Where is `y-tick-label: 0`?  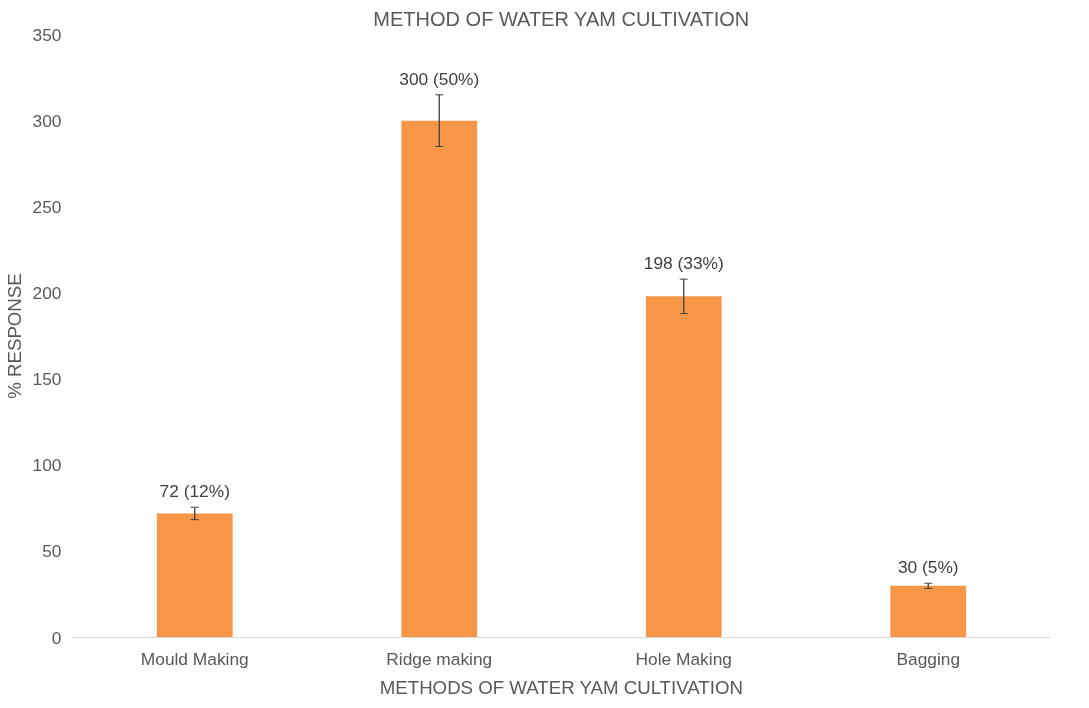 y-tick-label: 0 is located at coordinates (56, 637).